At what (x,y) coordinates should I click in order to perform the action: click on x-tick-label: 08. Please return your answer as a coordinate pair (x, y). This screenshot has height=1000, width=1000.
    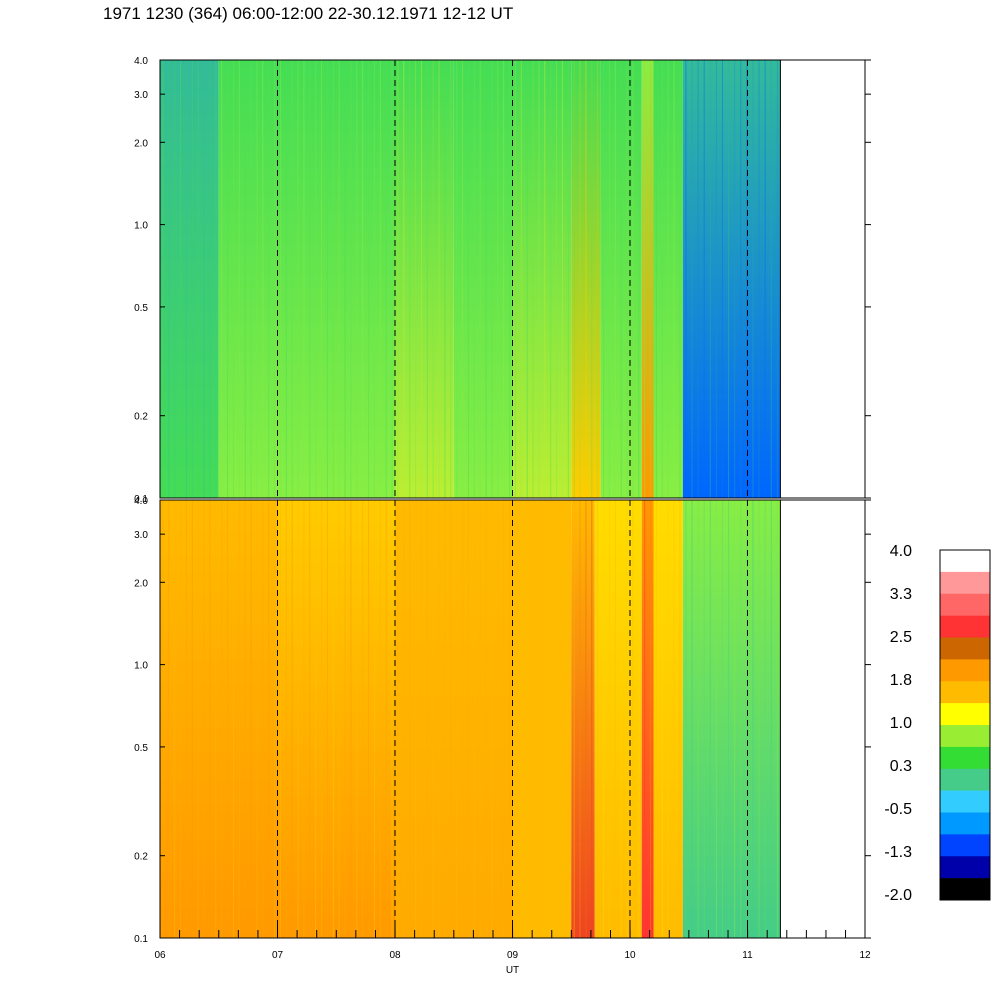
    Looking at the image, I should click on (395, 955).